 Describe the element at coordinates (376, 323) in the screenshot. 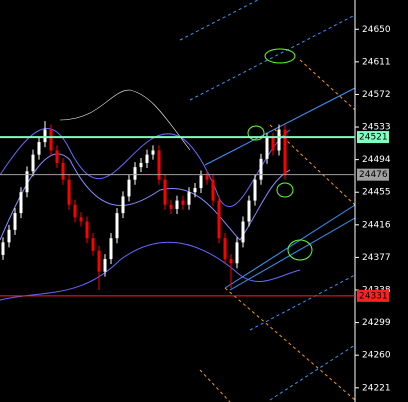

I see `y-tick-label: 24299` at that location.